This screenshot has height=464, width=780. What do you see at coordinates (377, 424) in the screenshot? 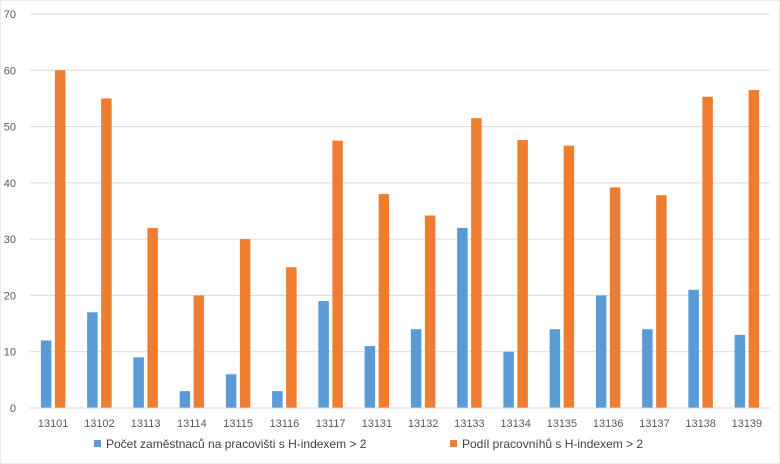
I see `x-tick-label: 13131` at bounding box center [377, 424].